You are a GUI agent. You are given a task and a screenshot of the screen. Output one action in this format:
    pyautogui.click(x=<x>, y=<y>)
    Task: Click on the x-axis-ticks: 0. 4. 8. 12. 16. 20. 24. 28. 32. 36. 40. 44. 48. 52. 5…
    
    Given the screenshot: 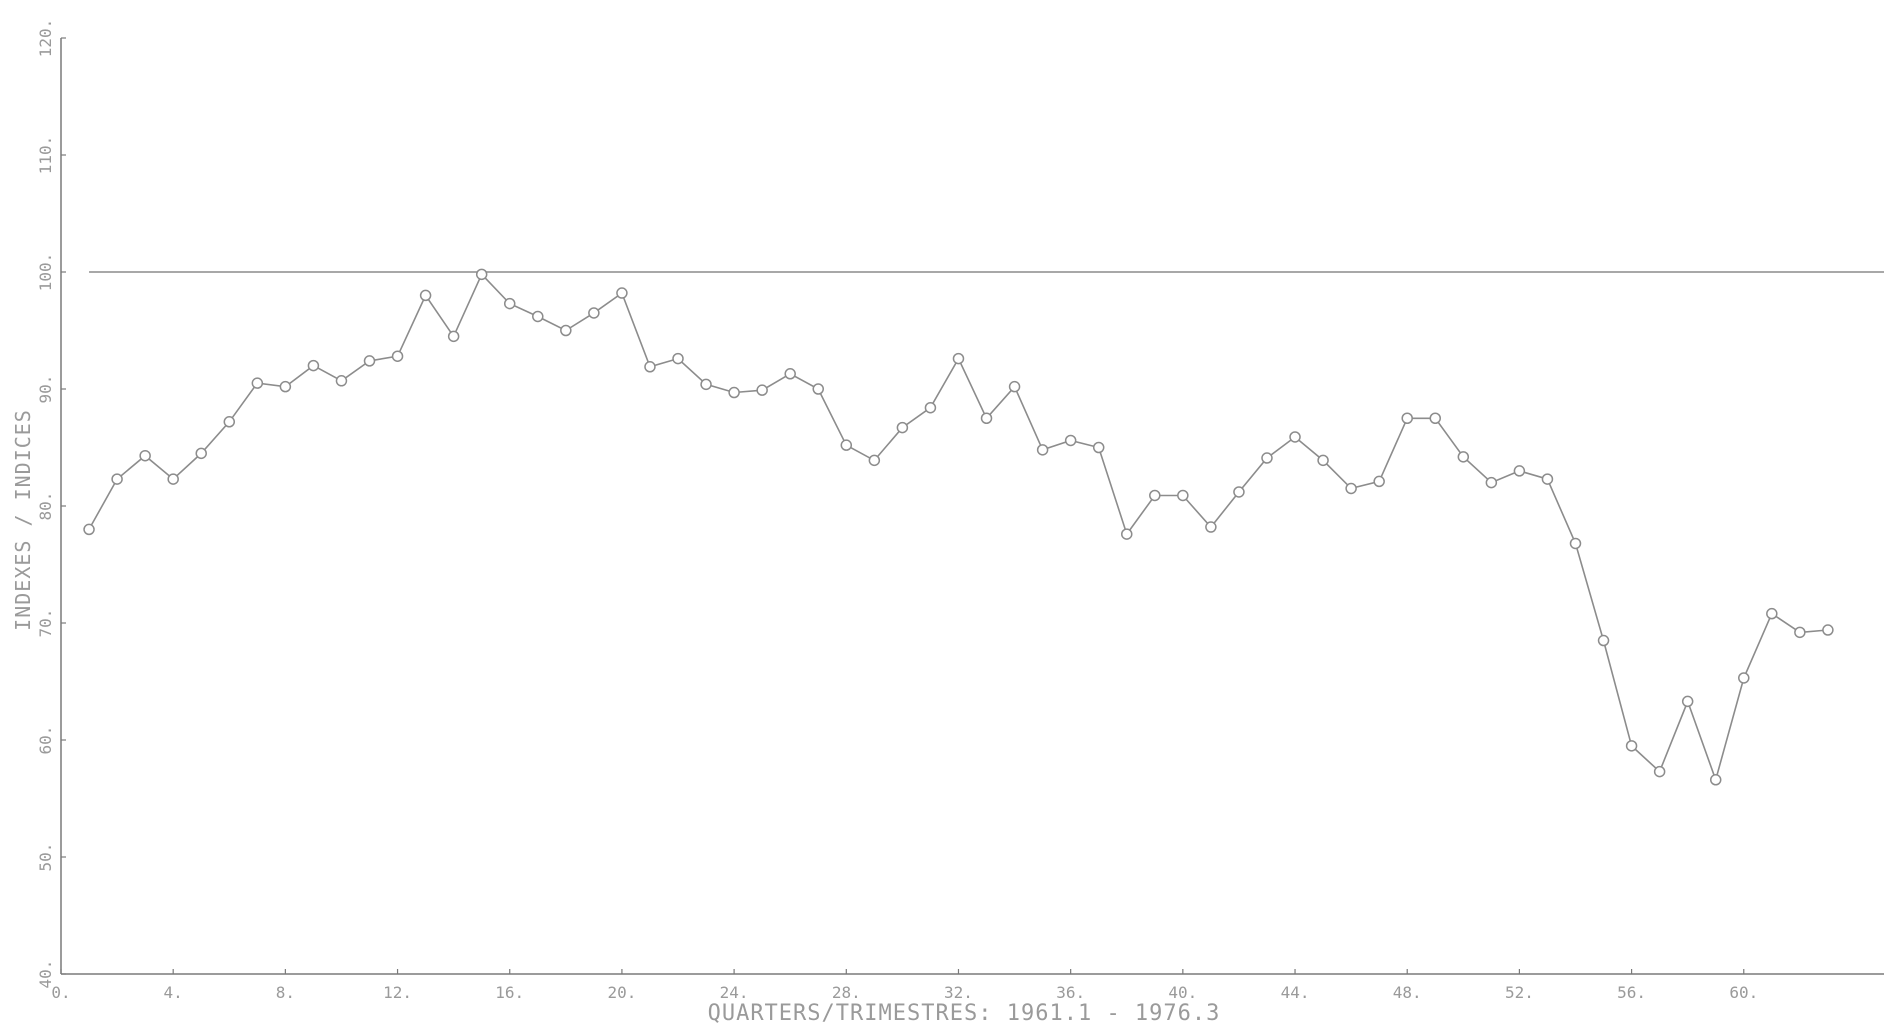 What is the action you would take?
    pyautogui.click(x=904, y=985)
    